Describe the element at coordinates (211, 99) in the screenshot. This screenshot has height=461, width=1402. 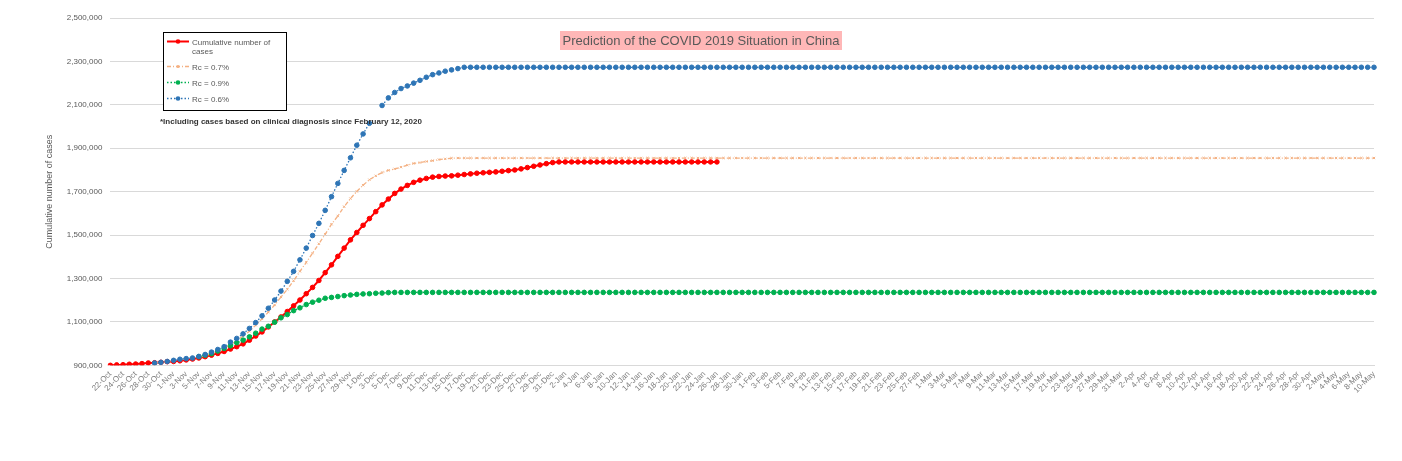
I see `legend-label: Rc = 0.6%` at that location.